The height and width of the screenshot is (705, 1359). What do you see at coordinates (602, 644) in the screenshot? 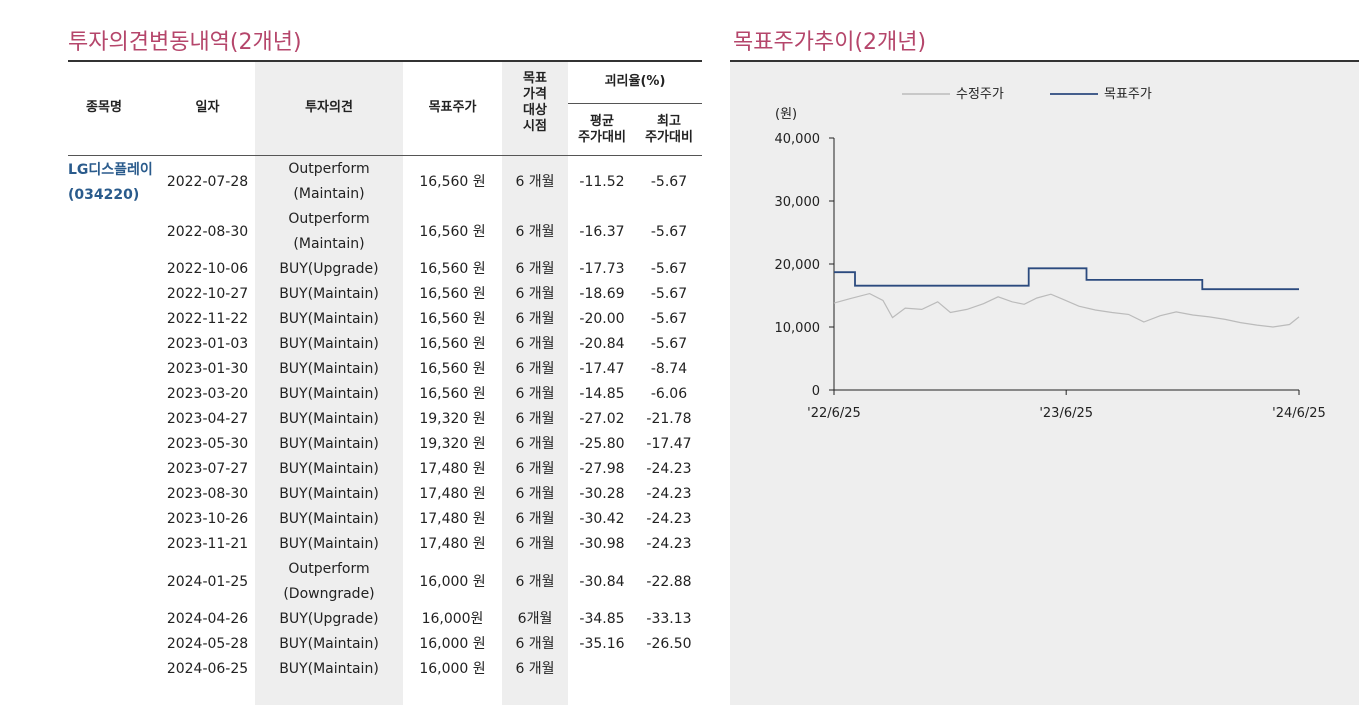
I see `row-avg-disparity: -35.16` at bounding box center [602, 644].